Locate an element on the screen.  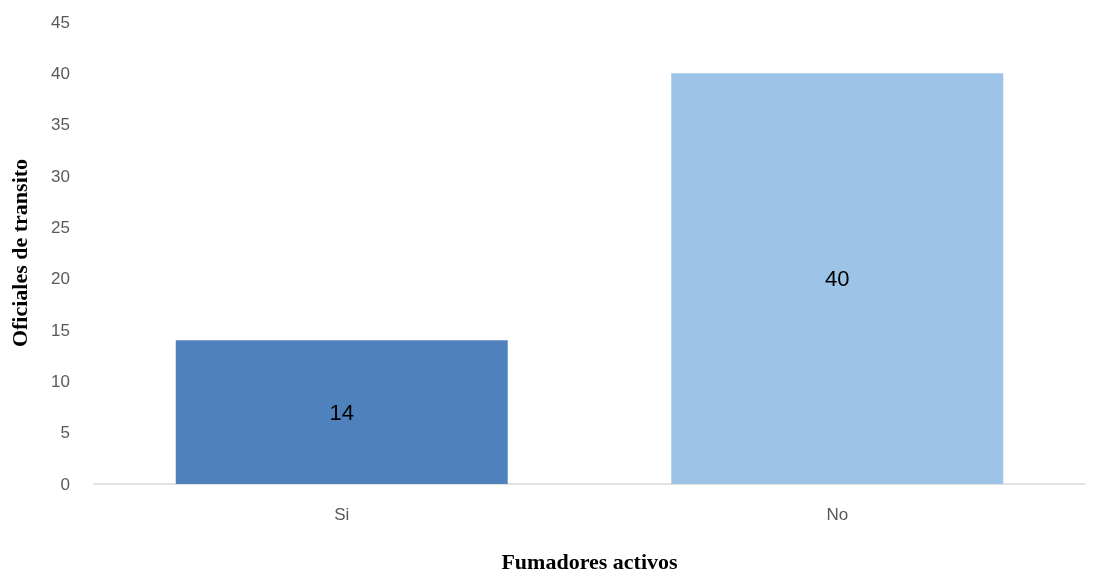
y-tick-label: 15 is located at coordinates (60, 330).